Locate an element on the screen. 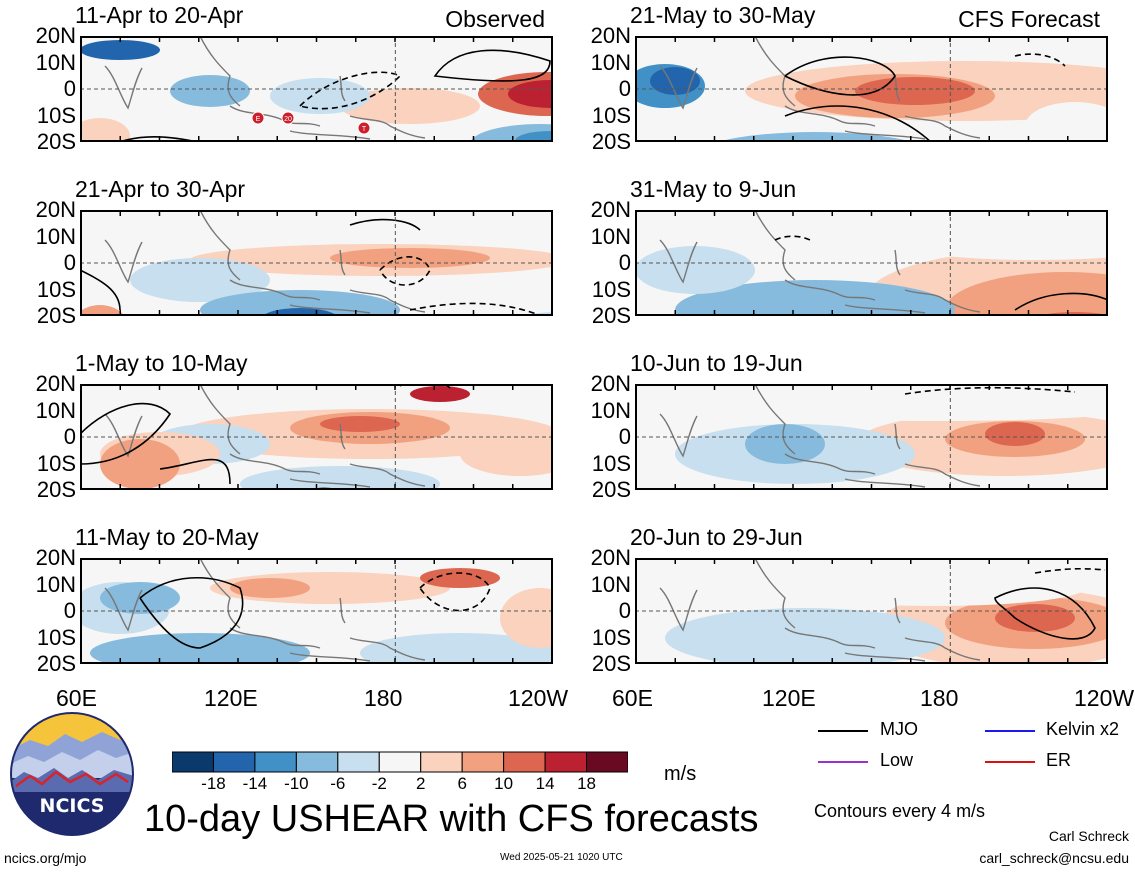  lon-label-120w-right: 120W is located at coordinates (1104, 698).